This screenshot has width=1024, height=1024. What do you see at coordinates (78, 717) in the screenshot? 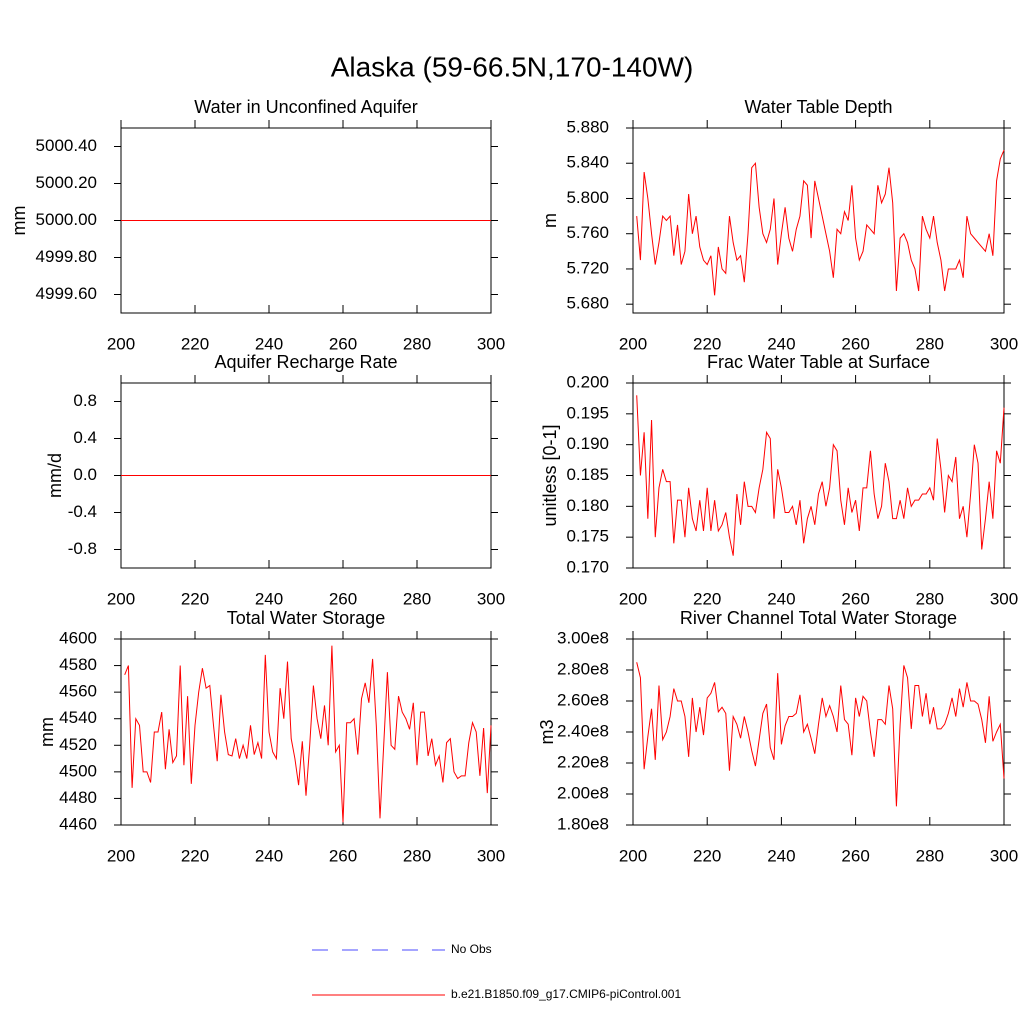
I see `y-tick-label: 4540` at bounding box center [78, 717].